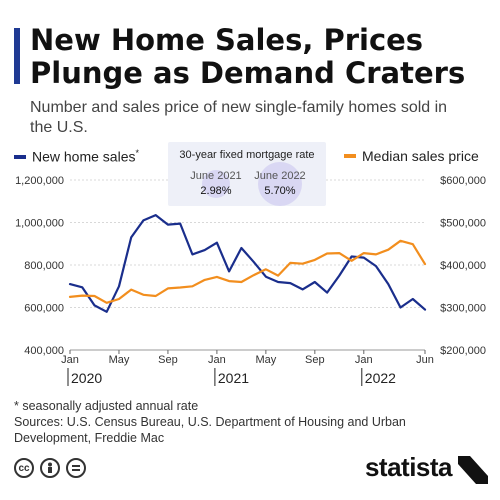 This screenshot has height=500, width=500. What do you see at coordinates (425, 360) in the screenshot?
I see `x-tick-label: Jun` at bounding box center [425, 360].